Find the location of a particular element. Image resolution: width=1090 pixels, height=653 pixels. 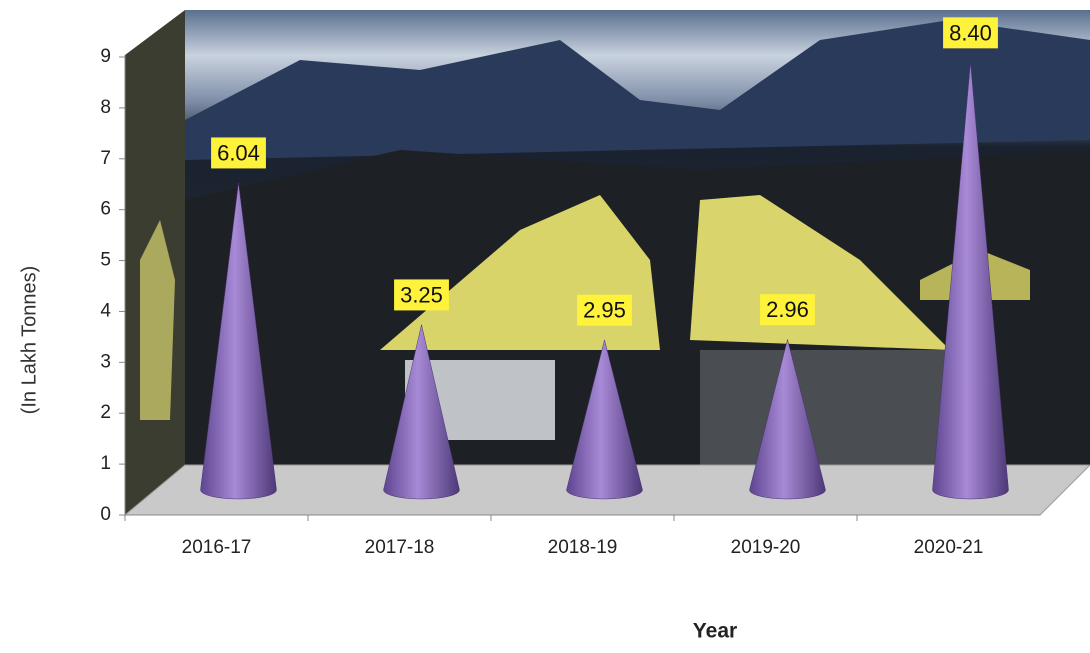

y-axis-title: (In Lakh Tonnes) is located at coordinates (29, 340).